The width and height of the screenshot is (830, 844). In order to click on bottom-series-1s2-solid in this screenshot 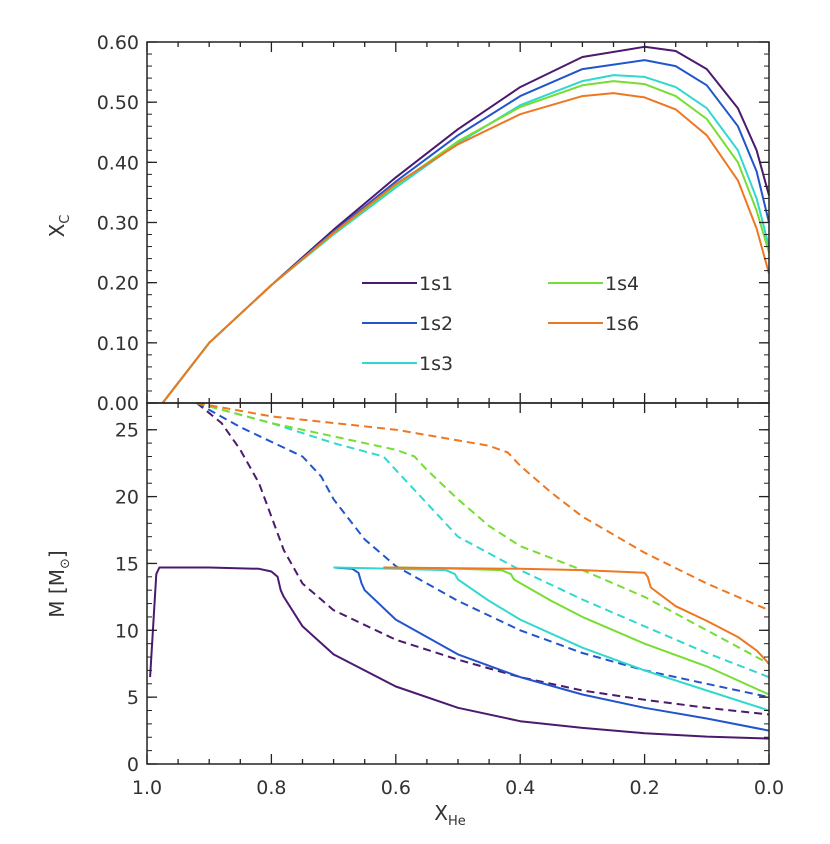, I will do `click(551, 649)`.